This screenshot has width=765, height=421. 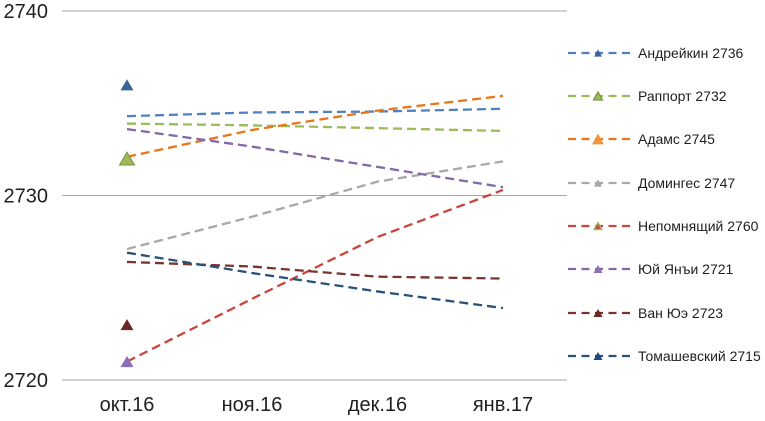 I want to click on legend-item: Юй Янъи 2721, so click(x=650, y=269).